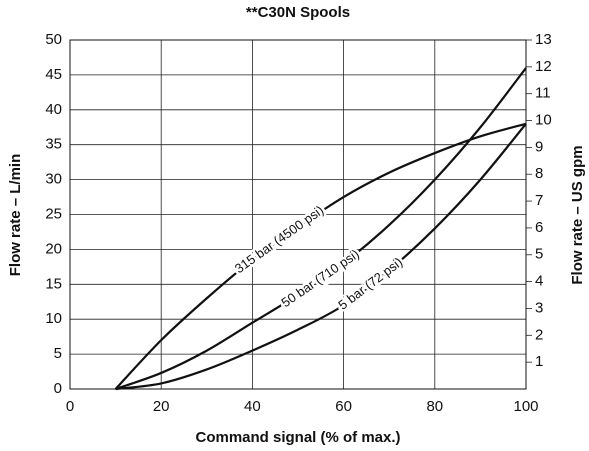 The image size is (589, 451). Describe the element at coordinates (70, 406) in the screenshot. I see `x-tick-label: 0` at that location.